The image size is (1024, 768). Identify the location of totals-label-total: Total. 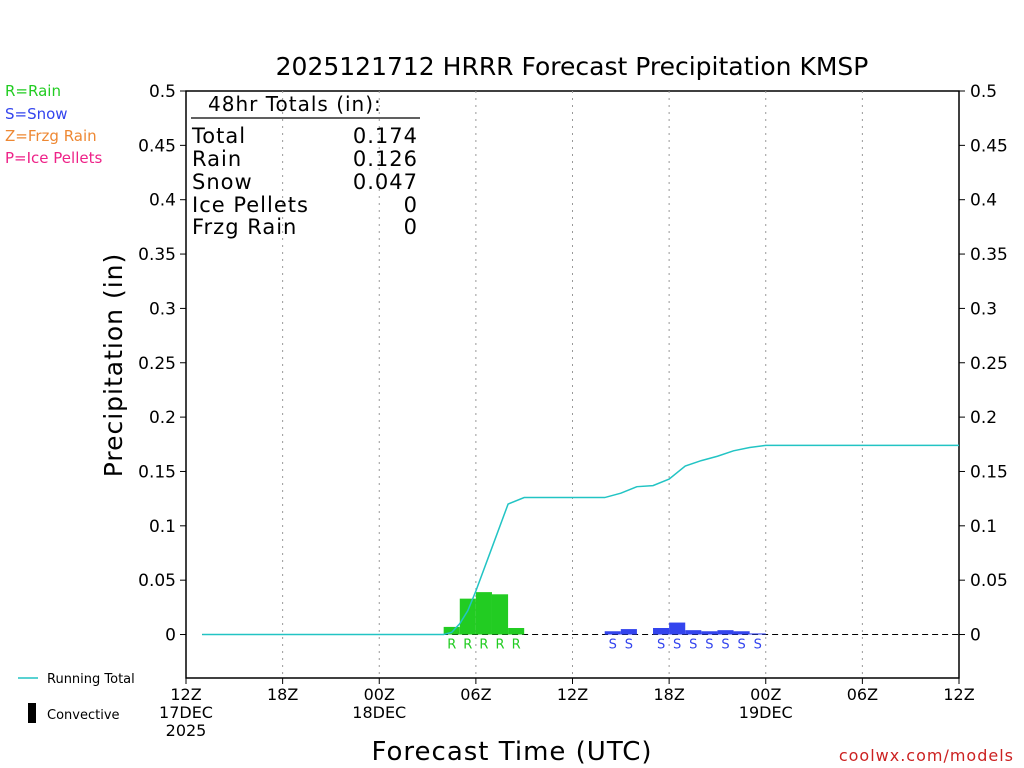
(218, 136).